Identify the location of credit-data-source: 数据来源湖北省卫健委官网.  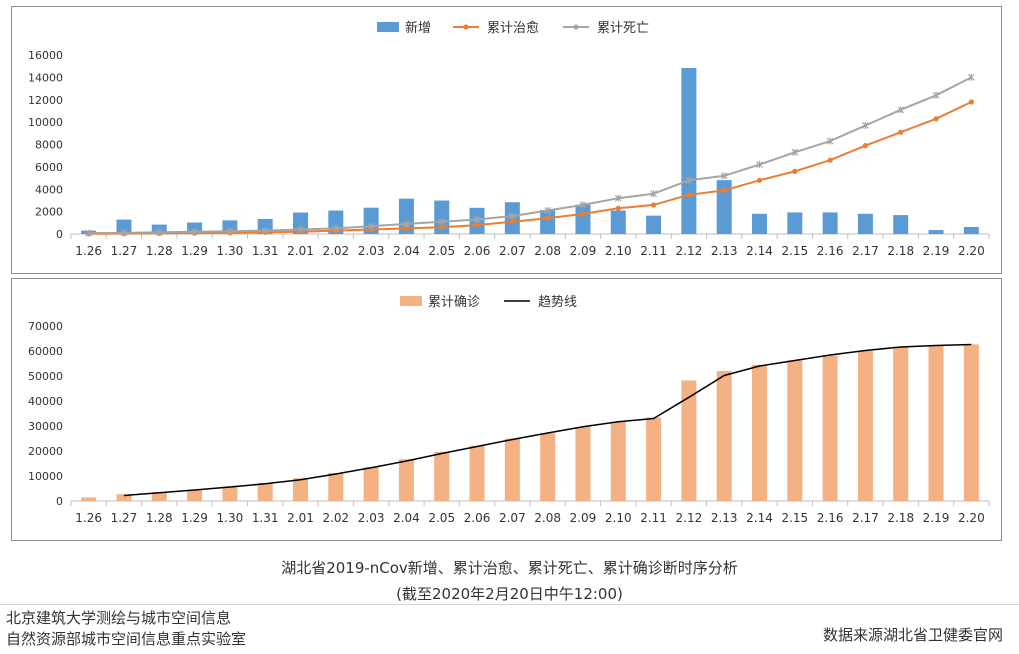
(912, 635).